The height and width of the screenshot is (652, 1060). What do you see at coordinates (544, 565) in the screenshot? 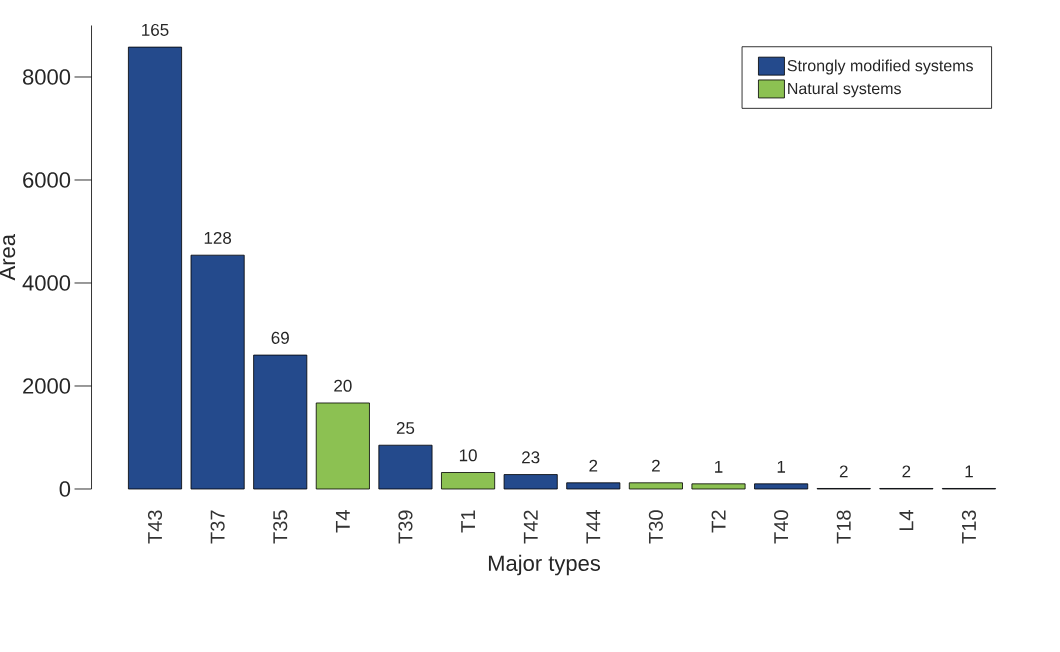
I see `x-axis-title: Major types` at bounding box center [544, 565].